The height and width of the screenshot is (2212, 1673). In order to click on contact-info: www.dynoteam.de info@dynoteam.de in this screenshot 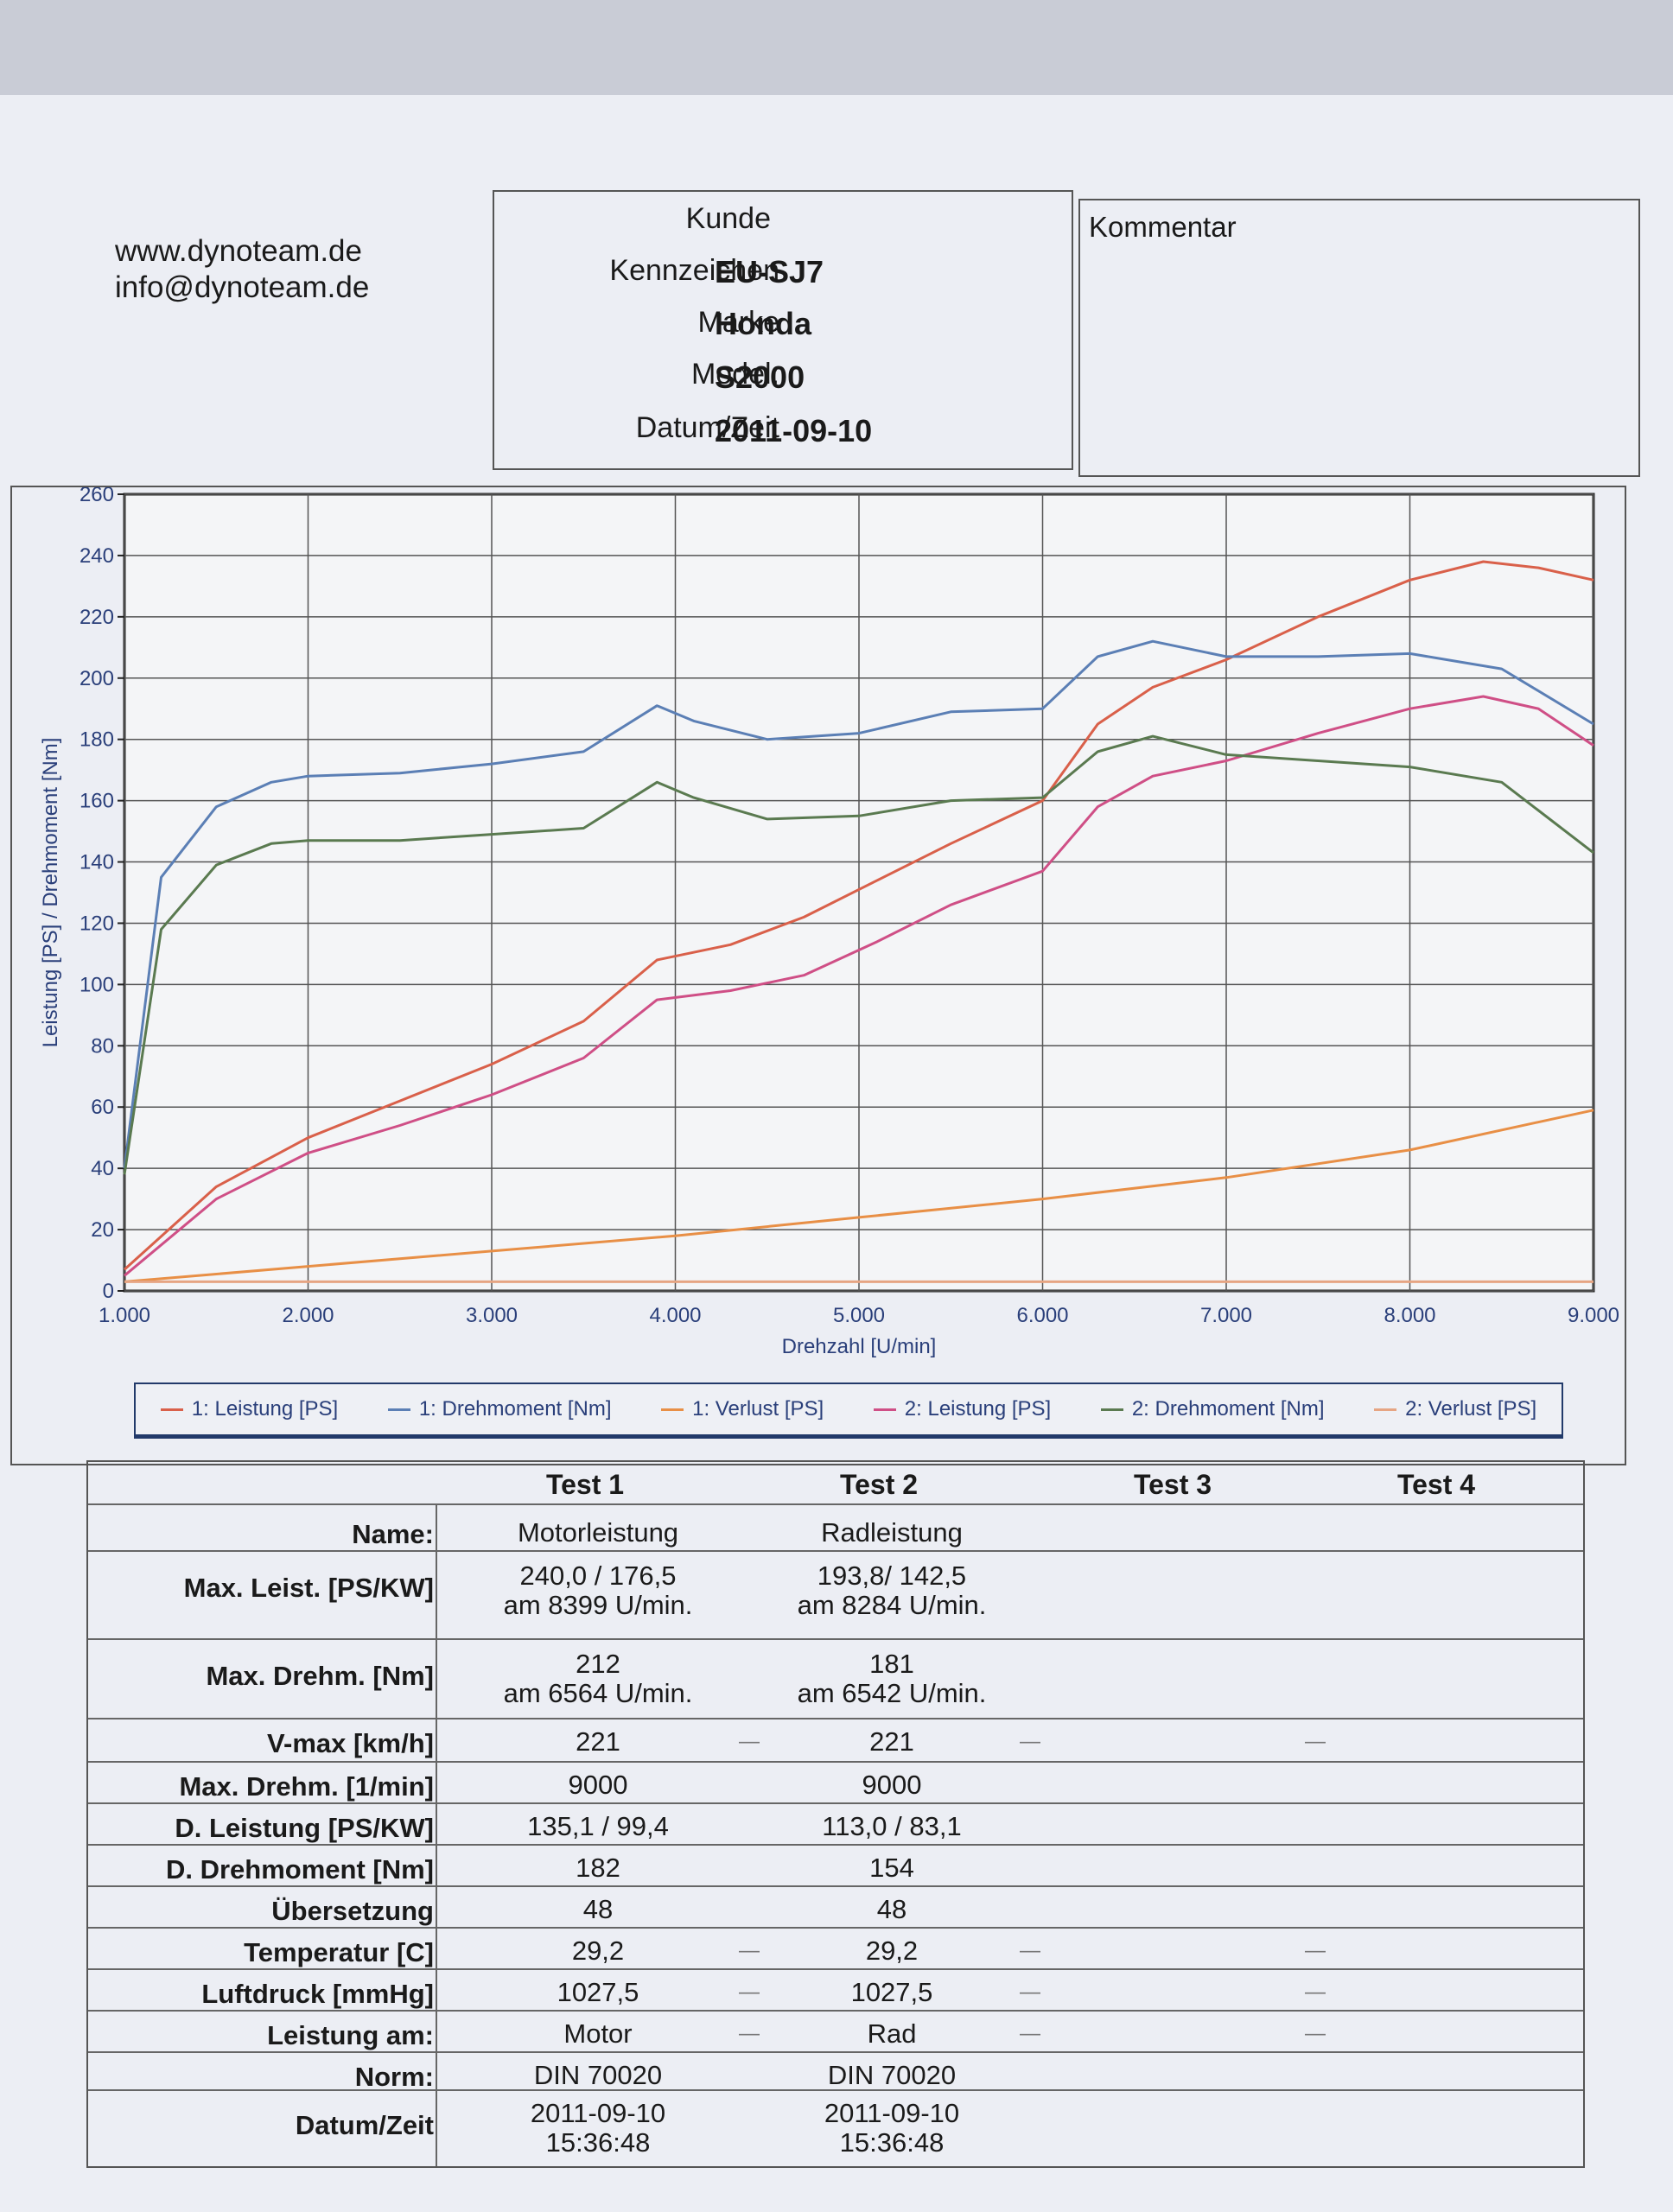, I will do `click(242, 269)`.